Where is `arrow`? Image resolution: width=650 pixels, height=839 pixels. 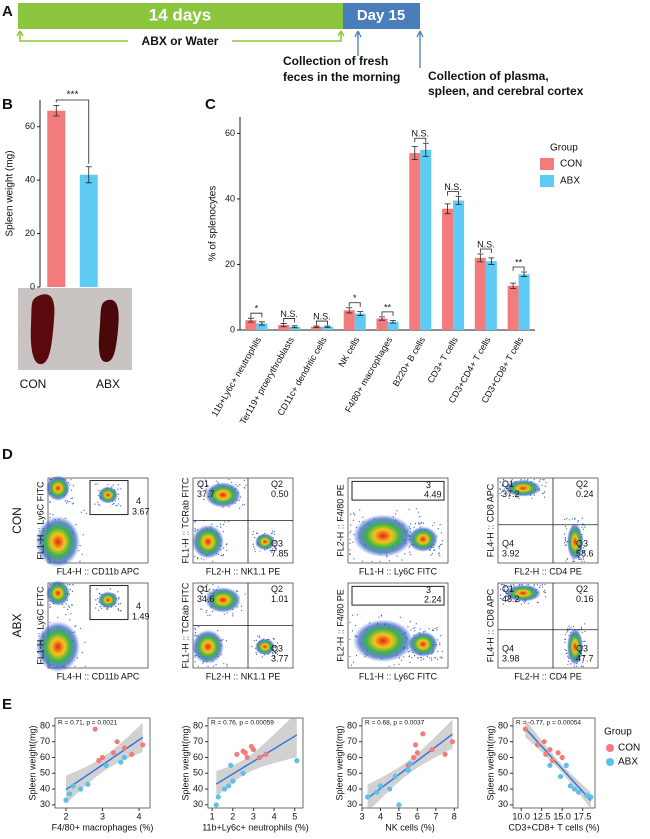
arrow is located at coordinates (420, 49).